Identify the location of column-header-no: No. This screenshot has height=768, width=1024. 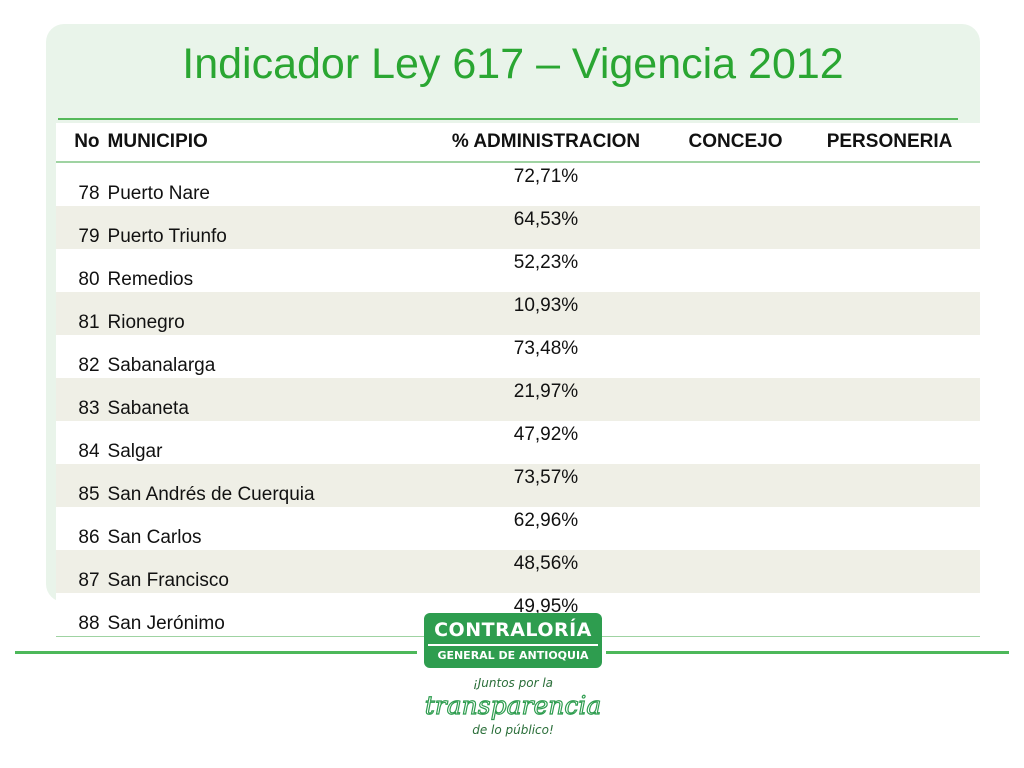
(81, 143).